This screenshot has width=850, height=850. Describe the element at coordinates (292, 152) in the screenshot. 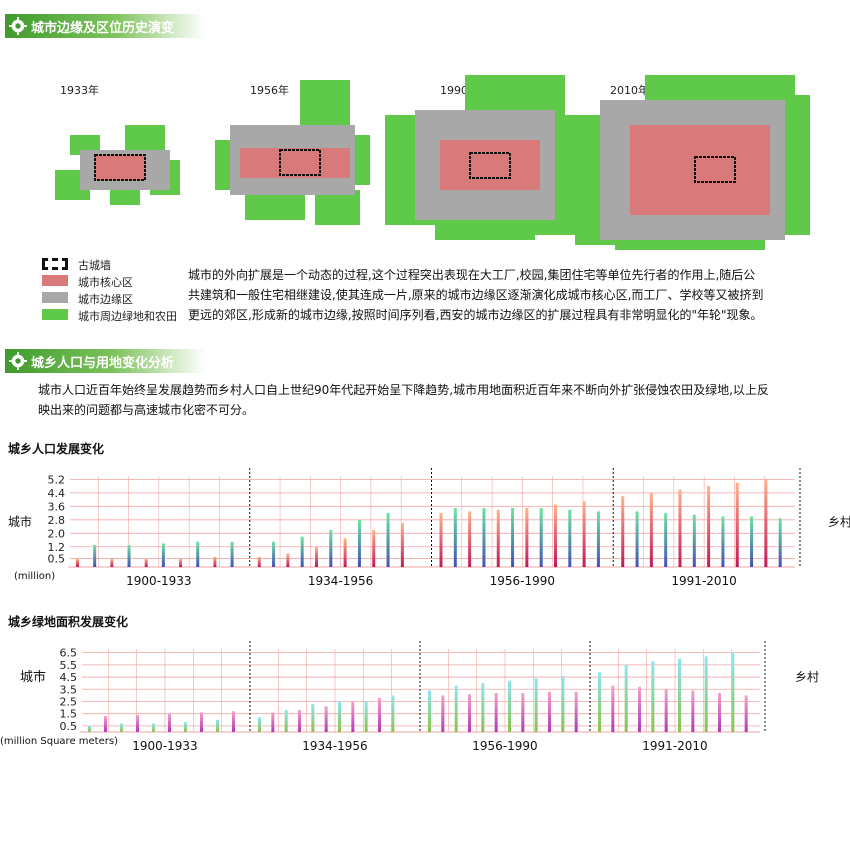

I see `map-1956` at that location.